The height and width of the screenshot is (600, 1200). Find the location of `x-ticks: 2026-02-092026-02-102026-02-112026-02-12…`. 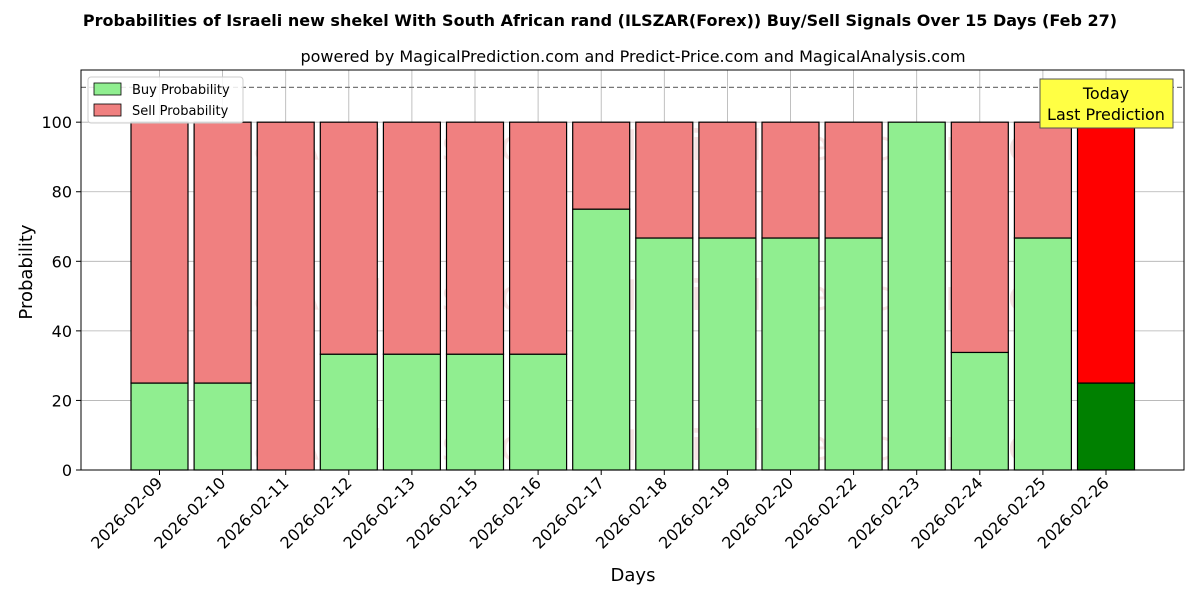

x-ticks: 2026-02-092026-02-102026-02-112026-02-12… is located at coordinates (600, 511).